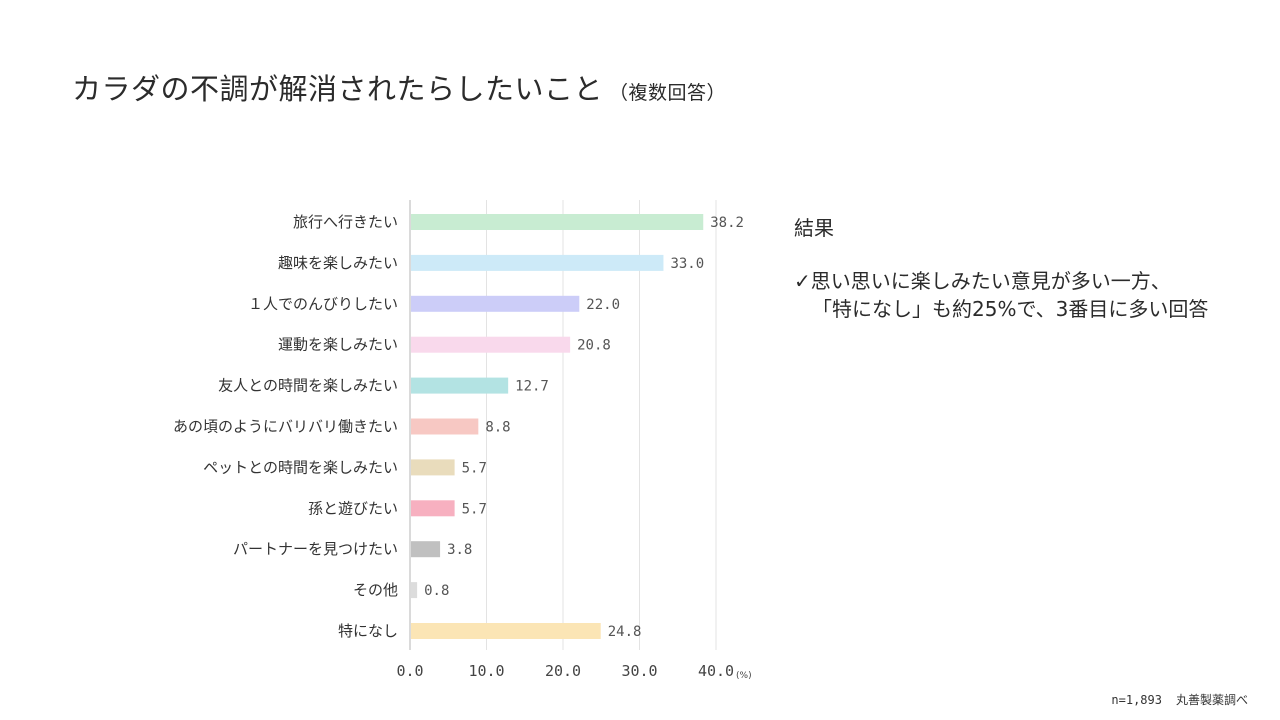  What do you see at coordinates (1010, 309) in the screenshot?
I see `result-line-2: 「特になし」も約25%で、3番目に多い回答` at bounding box center [1010, 309].